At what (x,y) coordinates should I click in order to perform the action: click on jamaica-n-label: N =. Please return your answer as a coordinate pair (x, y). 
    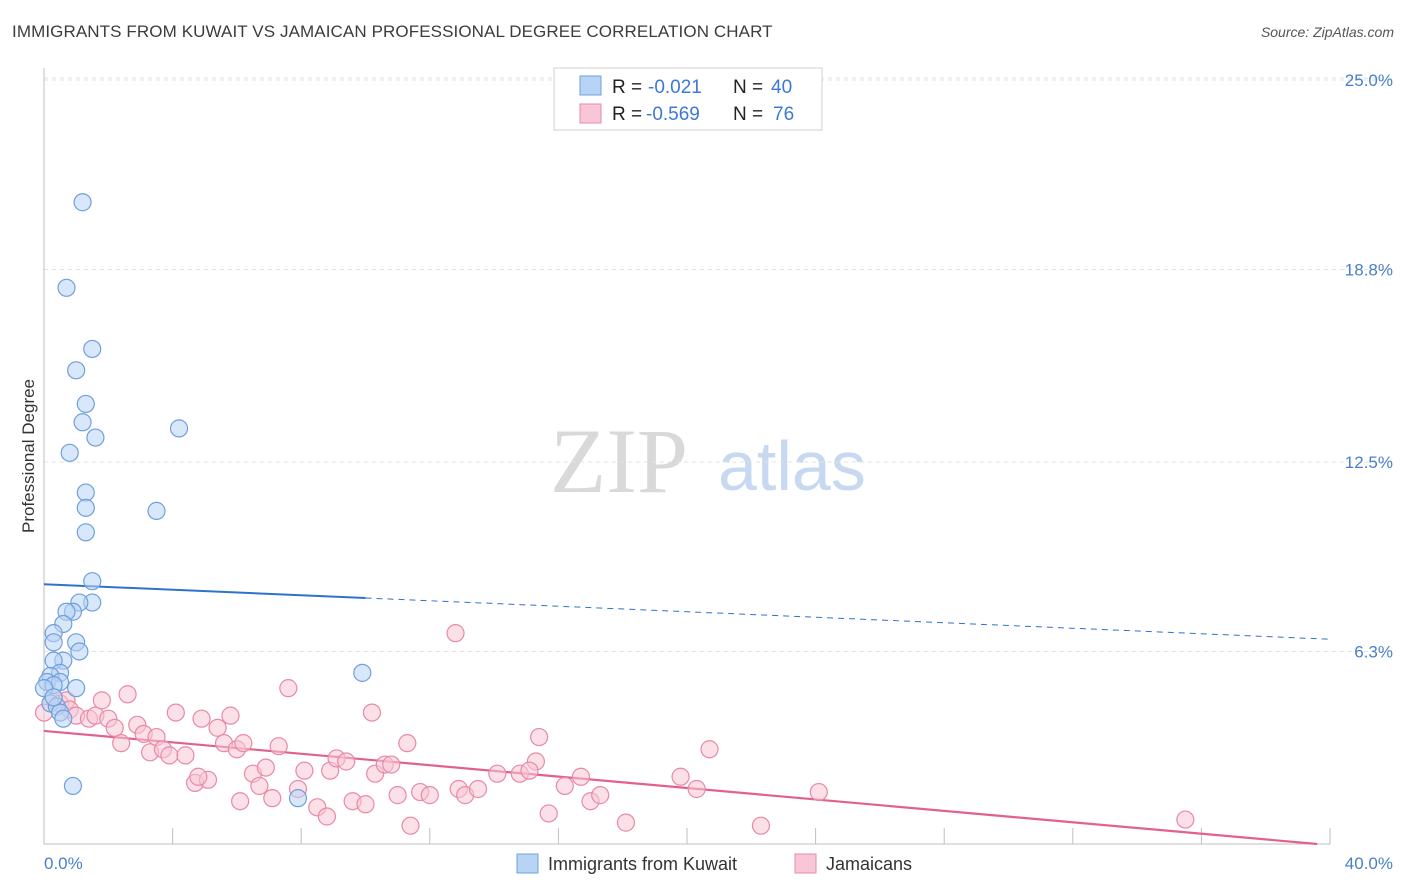
    Looking at the image, I should click on (748, 114).